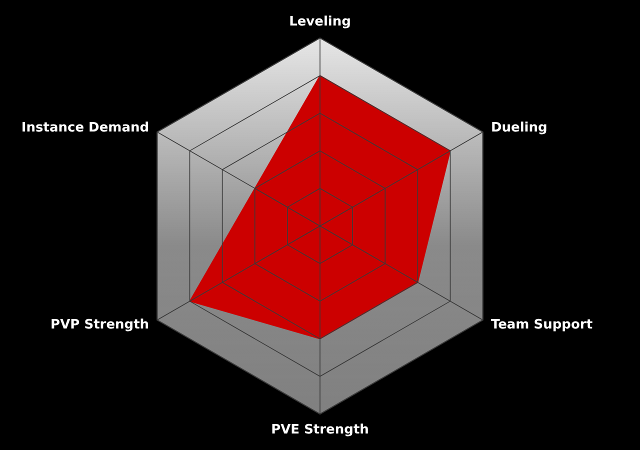 This screenshot has height=450, width=640. Describe the element at coordinates (320, 22) in the screenshot. I see `spoke-label: Leveling` at that location.